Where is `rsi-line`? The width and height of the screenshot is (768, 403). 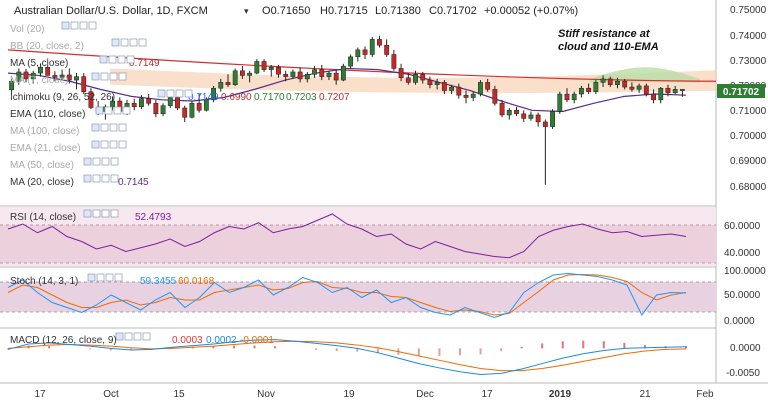 rsi-line is located at coordinates (347, 236).